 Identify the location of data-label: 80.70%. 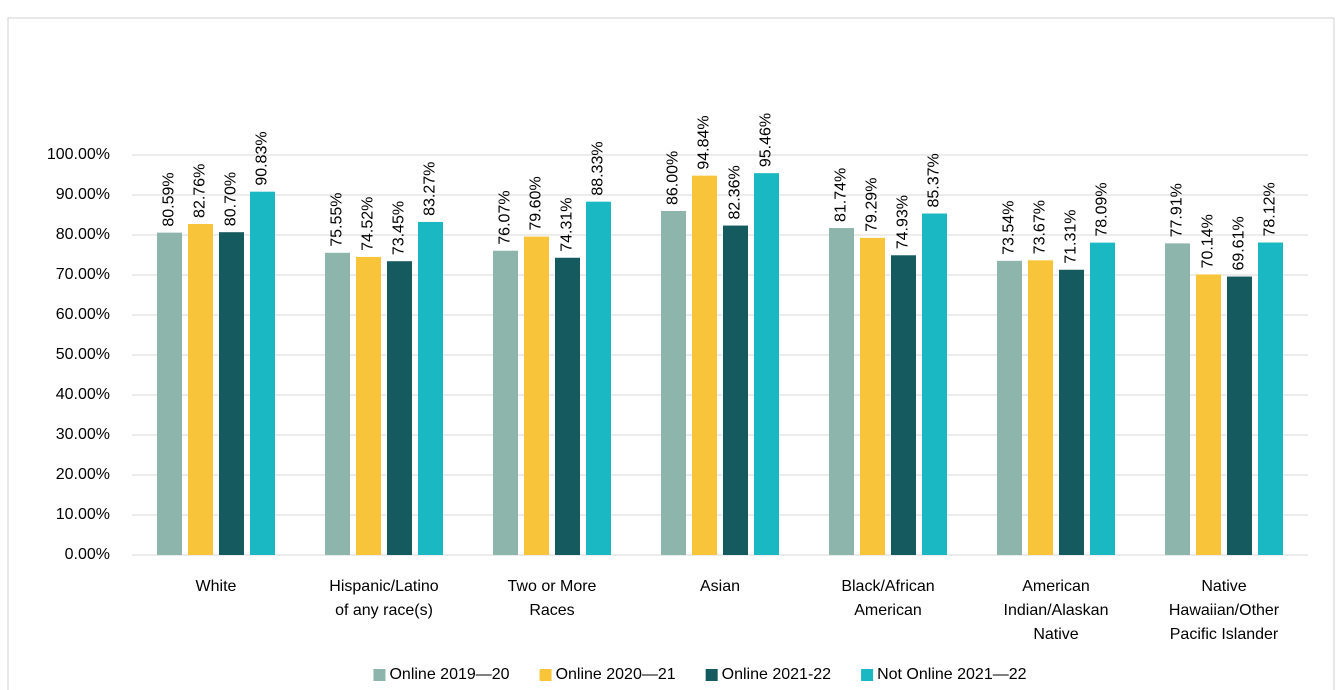
(231, 199).